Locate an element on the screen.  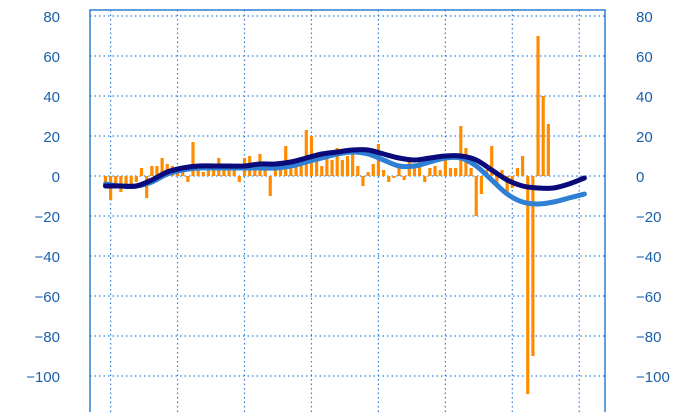
left-y-axis: 80 60 40 20 0 −20 −40 −60 −80 −100 −120 is located at coordinates (43, 210).